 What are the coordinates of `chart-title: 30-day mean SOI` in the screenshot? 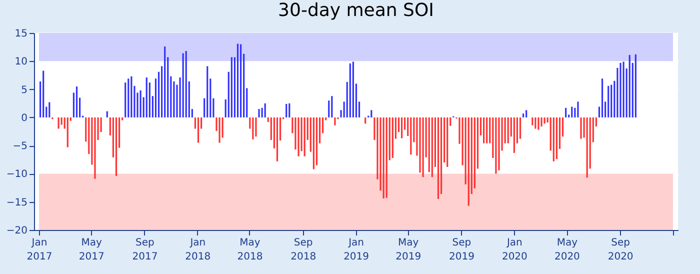 It's located at (356, 10).